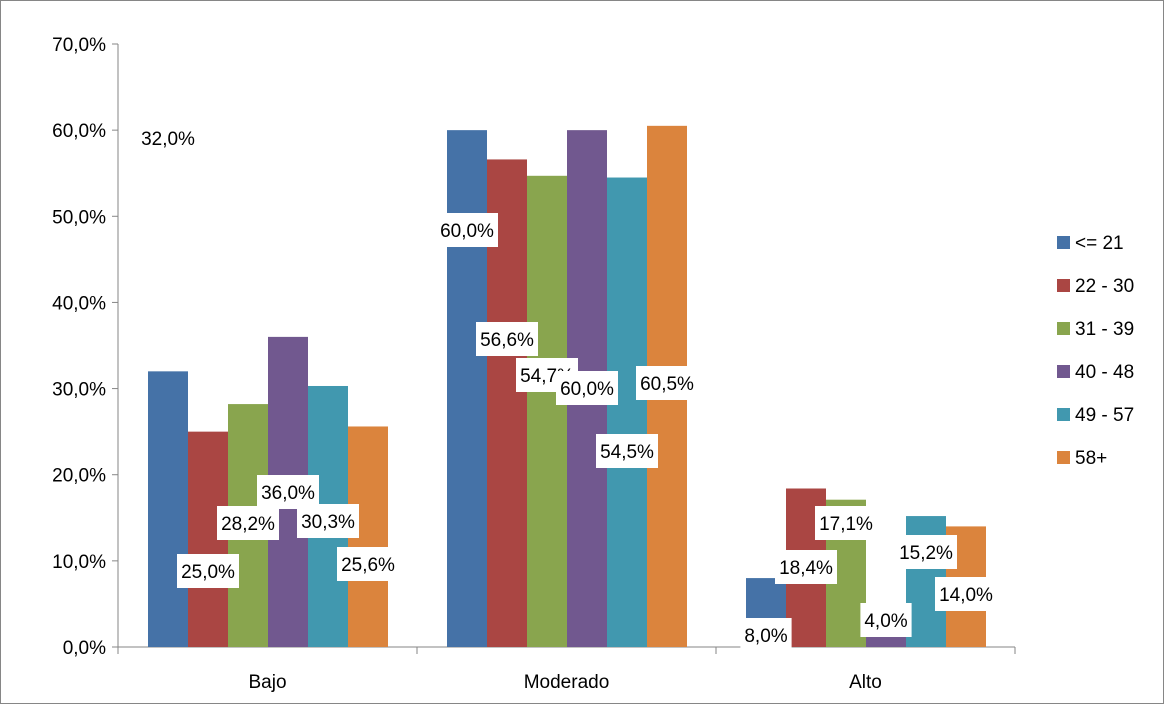 This screenshot has height=710, width=1164. I want to click on data-label-text: 25,6%, so click(368, 565).